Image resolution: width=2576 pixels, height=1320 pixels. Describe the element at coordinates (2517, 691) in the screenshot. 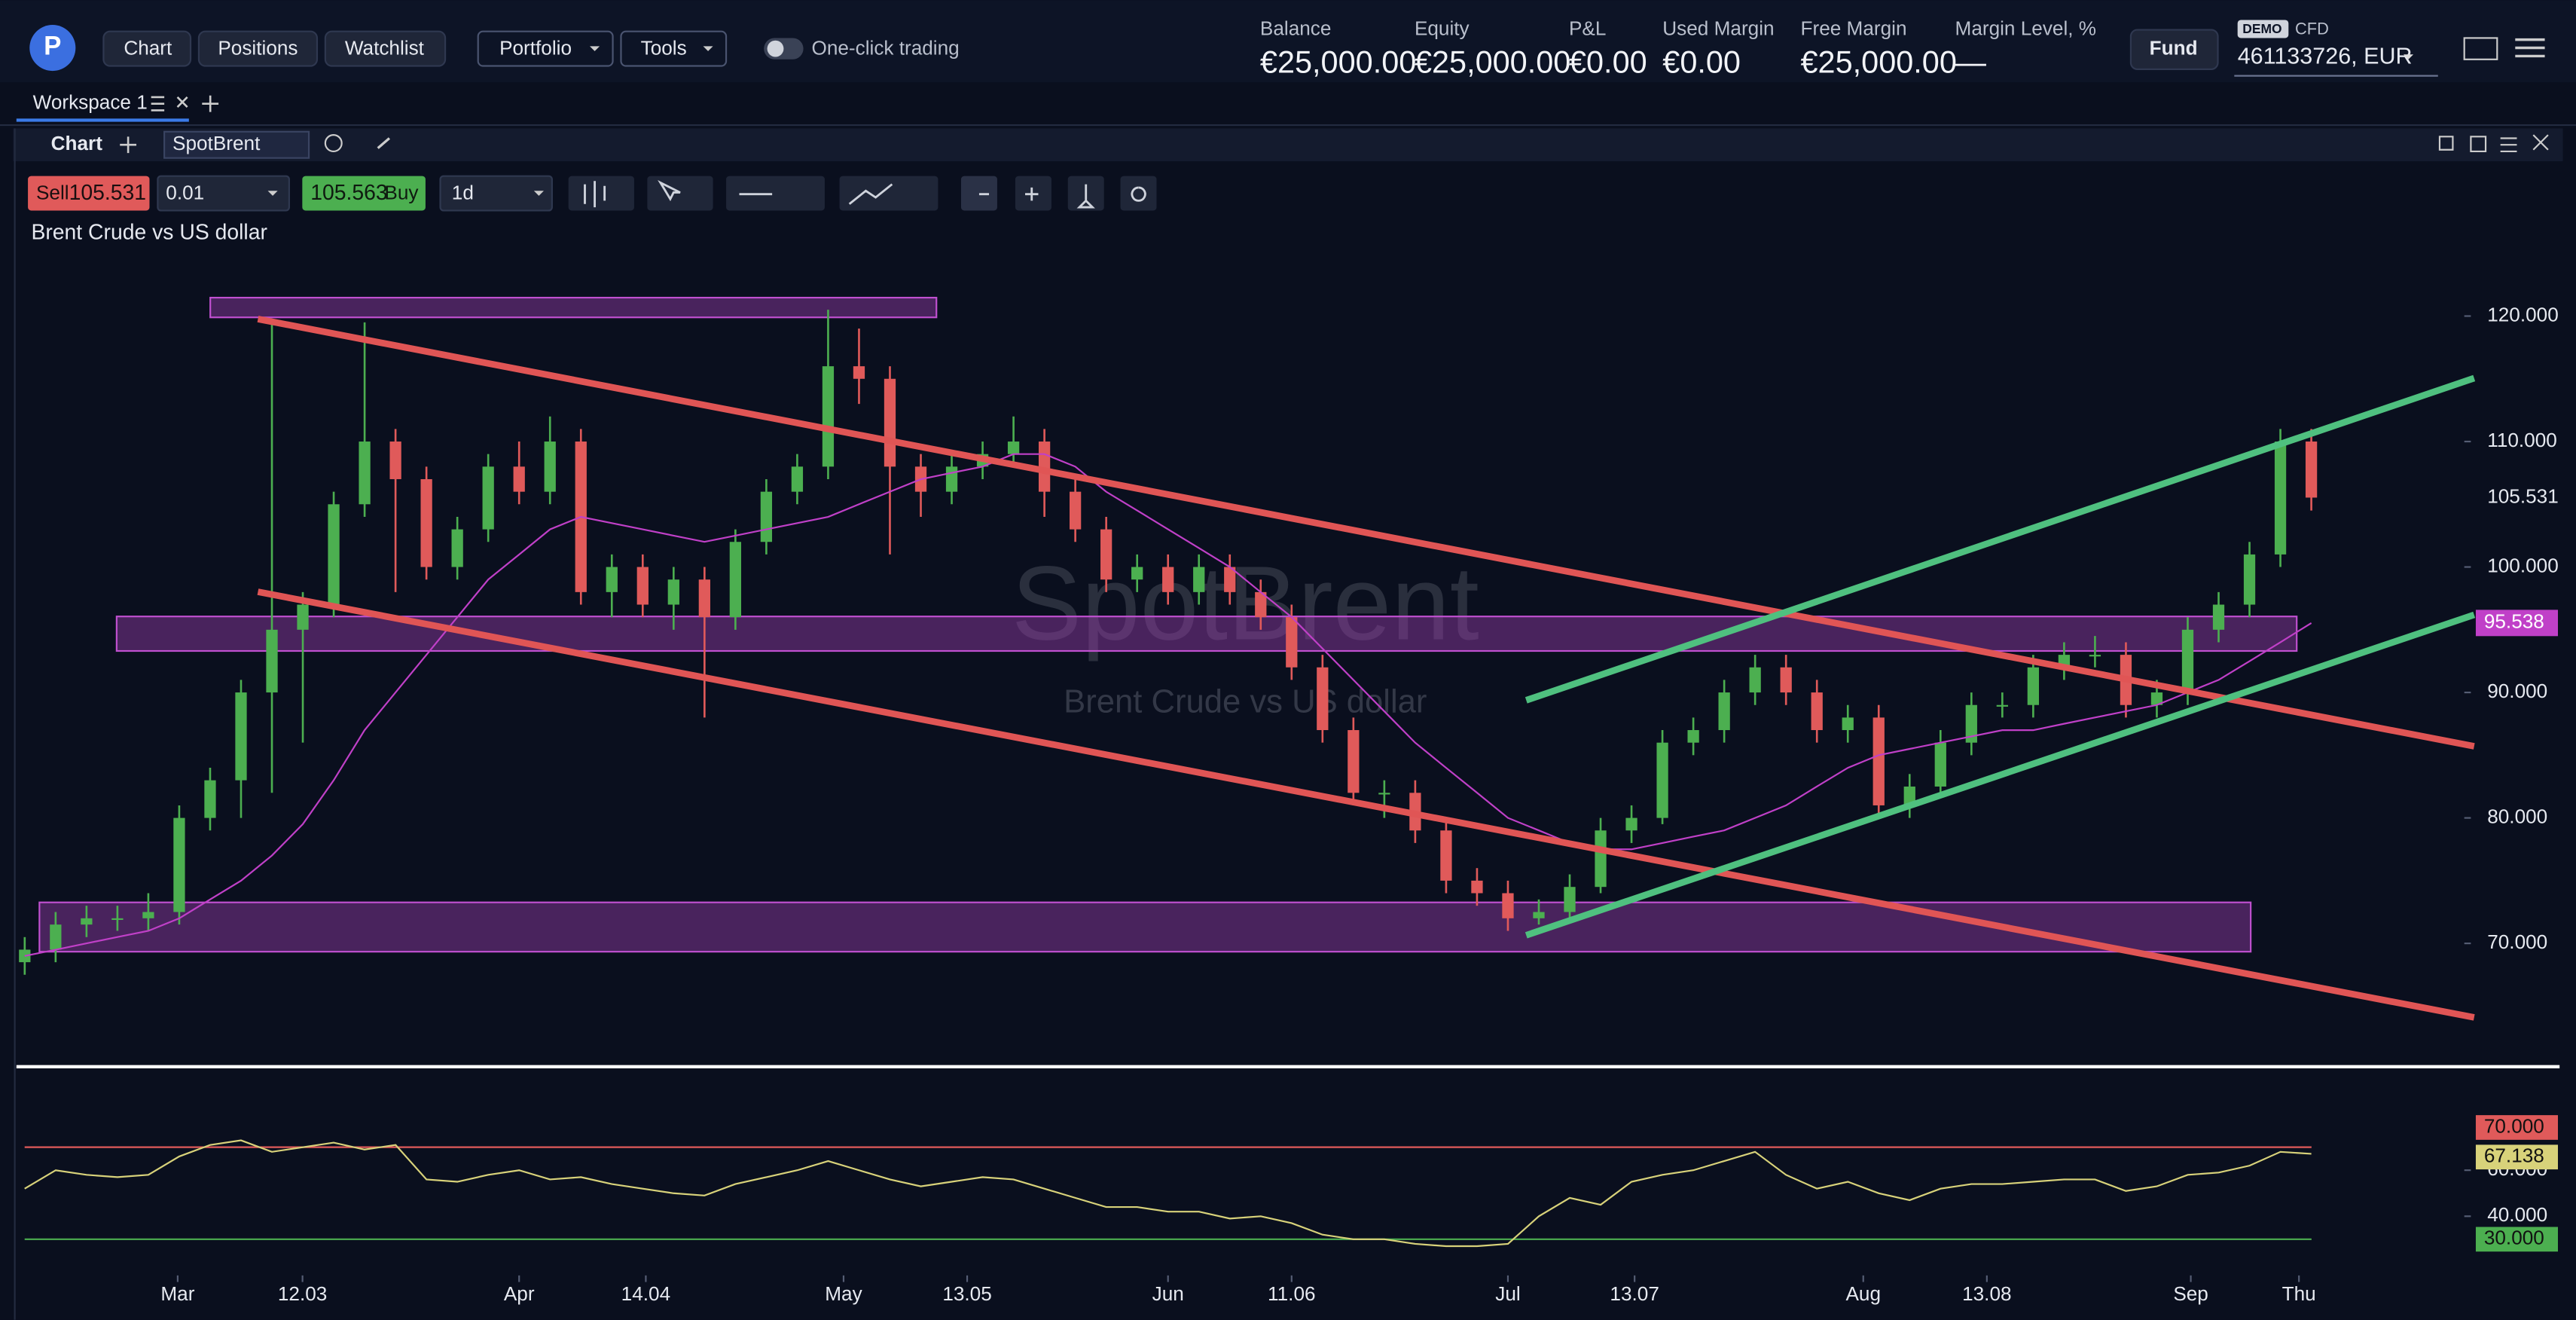

I see `y-tick-label: 90.000` at that location.